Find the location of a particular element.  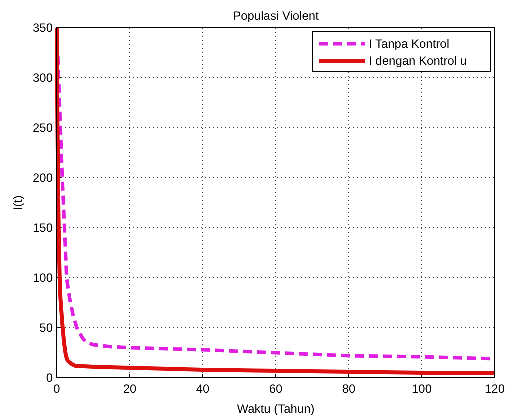

y-tick-label: 100 is located at coordinates (43, 278).